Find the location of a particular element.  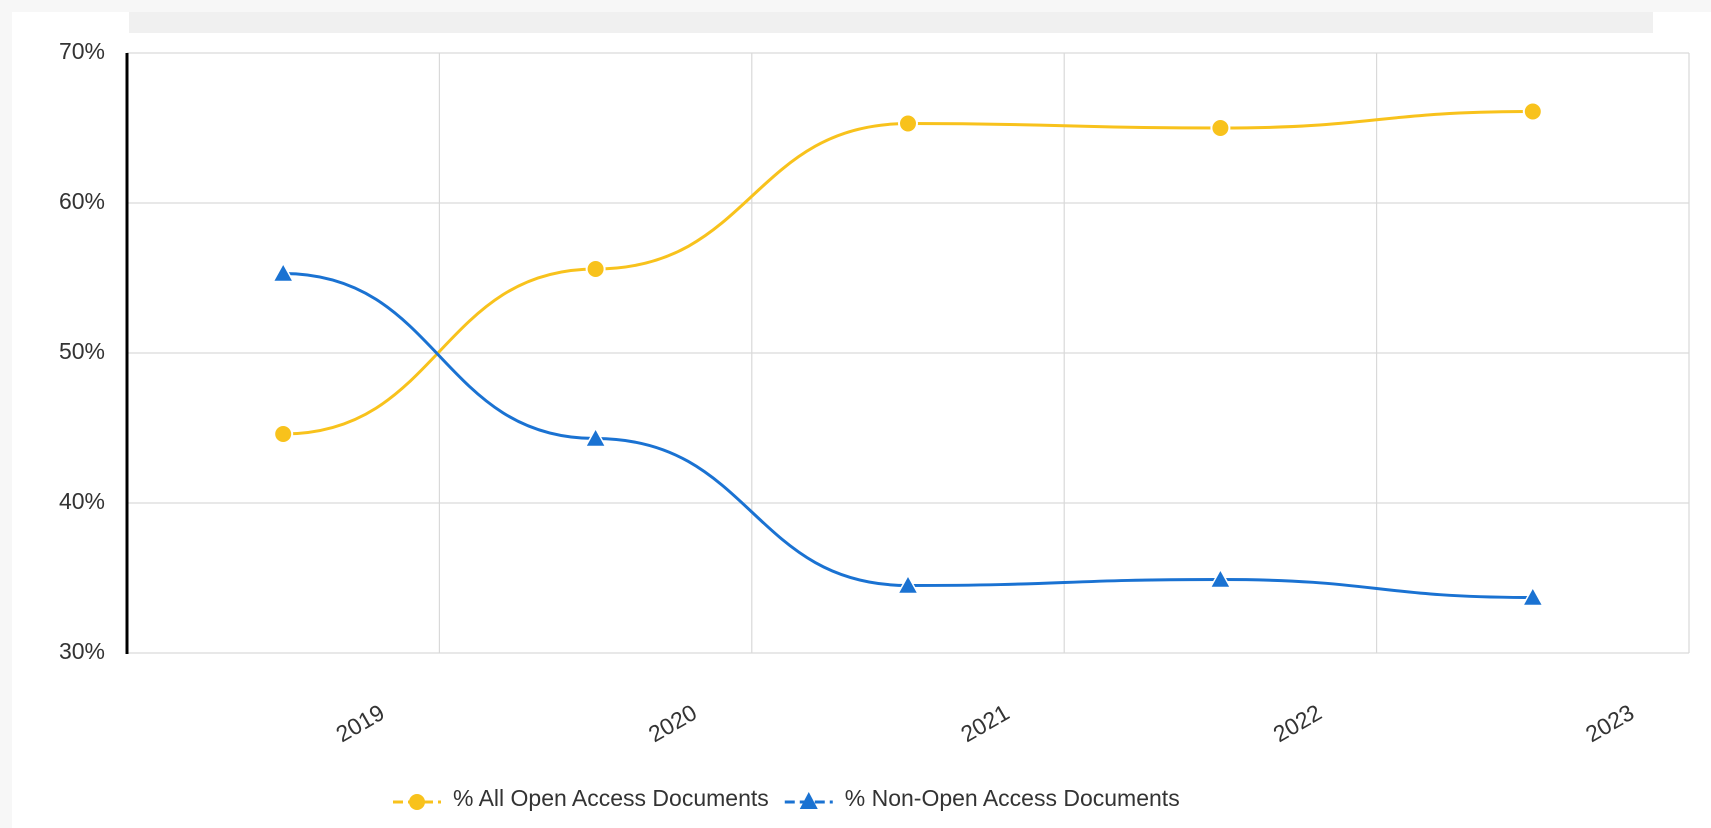

y-tick-label: 50% is located at coordinates (82, 351).